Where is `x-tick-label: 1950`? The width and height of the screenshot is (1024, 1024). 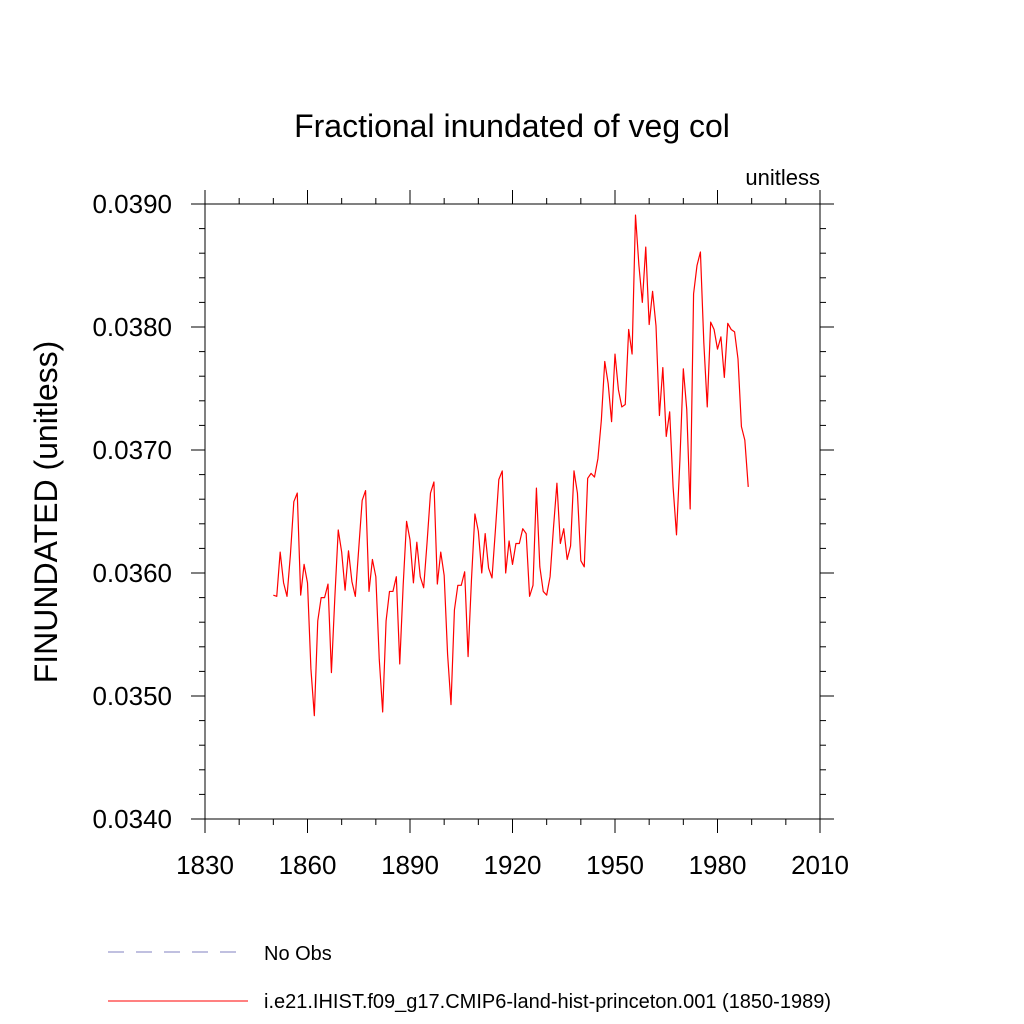
x-tick-label: 1950 is located at coordinates (615, 865).